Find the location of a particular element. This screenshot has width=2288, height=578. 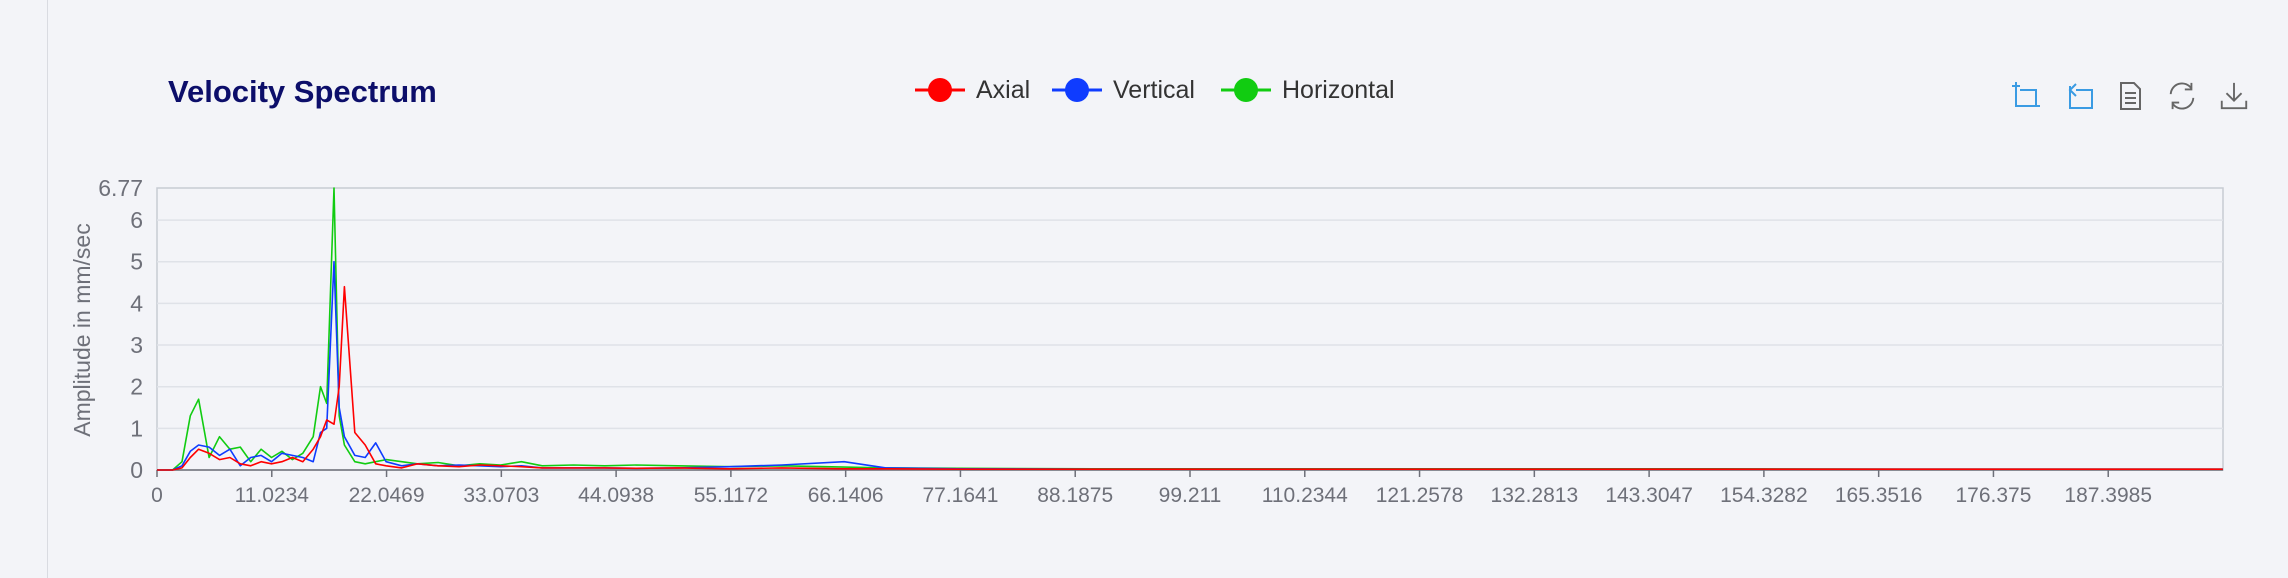

legend-item-vertical: Vertical is located at coordinates (1123, 90).